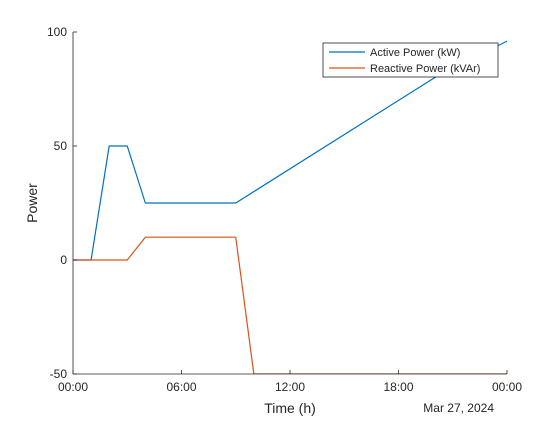 The width and height of the screenshot is (560, 425). Describe the element at coordinates (59, 374) in the screenshot. I see `y-tick-label: -50` at that location.